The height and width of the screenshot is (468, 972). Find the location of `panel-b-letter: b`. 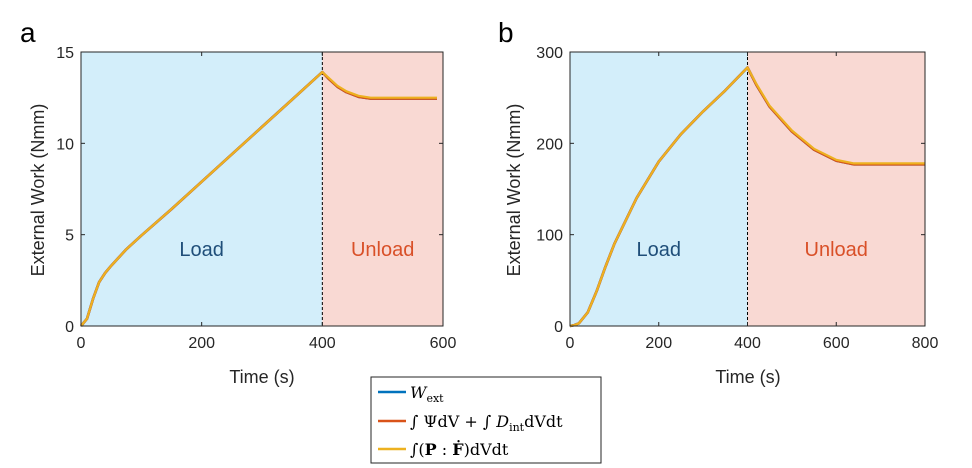

panel-b-letter: b is located at coordinates (506, 32).